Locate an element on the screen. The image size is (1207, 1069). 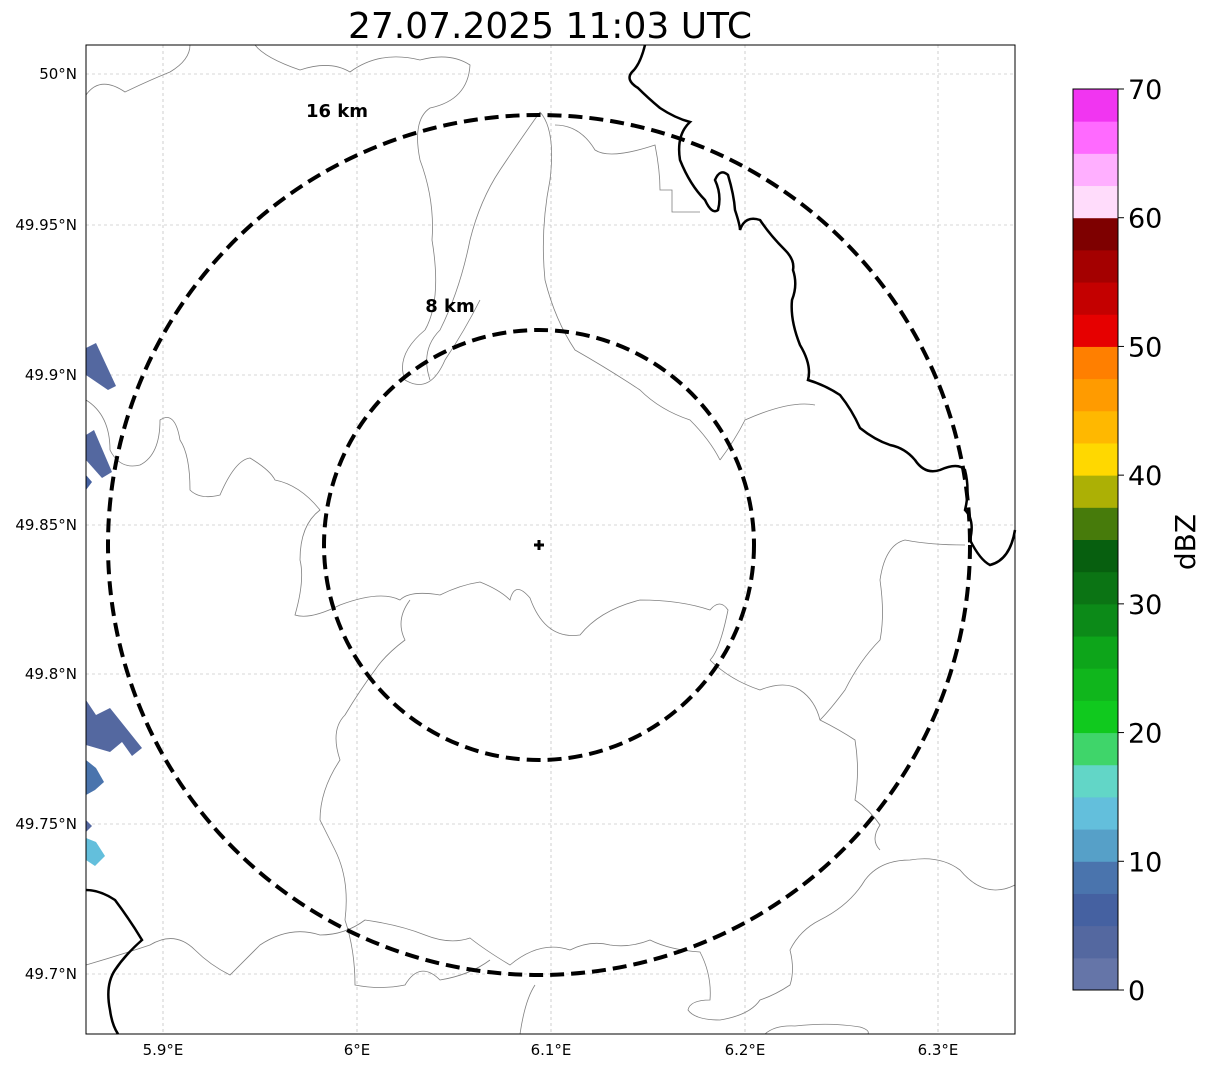
lat-tick-label: 49.95°N is located at coordinates (46, 225).